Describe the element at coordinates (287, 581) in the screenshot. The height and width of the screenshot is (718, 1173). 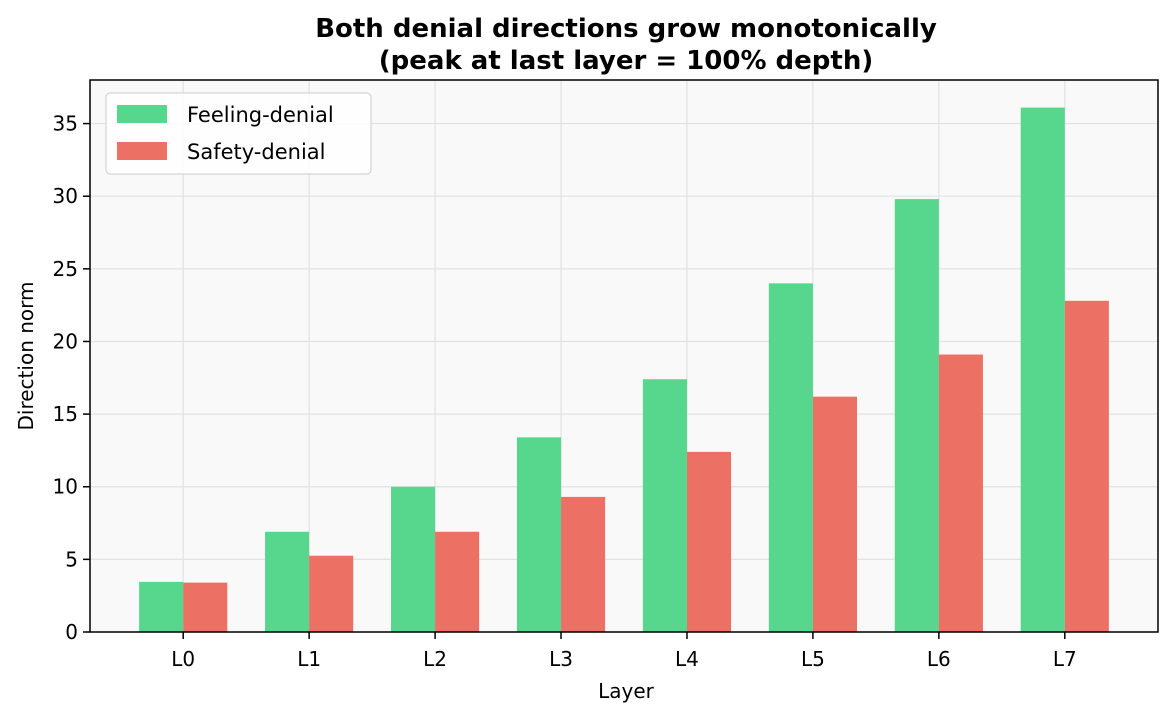
I see `bar-feeling-denial-l1` at that location.